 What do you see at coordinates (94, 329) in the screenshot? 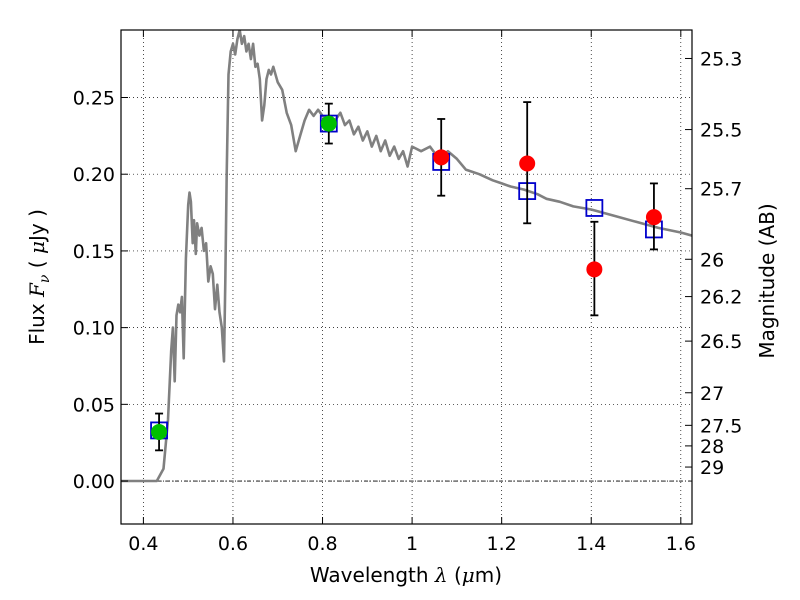
I see `y-tick-label: 0.10` at bounding box center [94, 329].